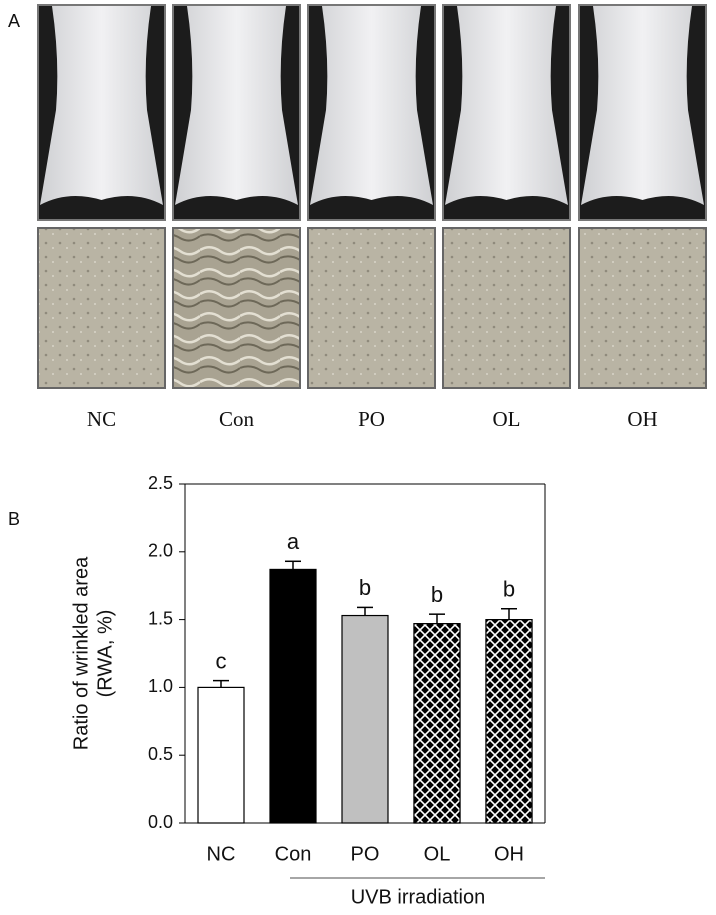 This screenshot has width=716, height=915. I want to click on y-tick-label: 1.0, so click(160, 686).